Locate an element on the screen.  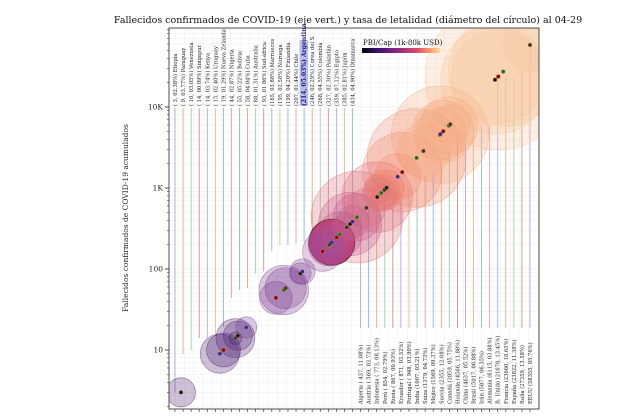
bubble-francia is located at coordinates (481, 89).